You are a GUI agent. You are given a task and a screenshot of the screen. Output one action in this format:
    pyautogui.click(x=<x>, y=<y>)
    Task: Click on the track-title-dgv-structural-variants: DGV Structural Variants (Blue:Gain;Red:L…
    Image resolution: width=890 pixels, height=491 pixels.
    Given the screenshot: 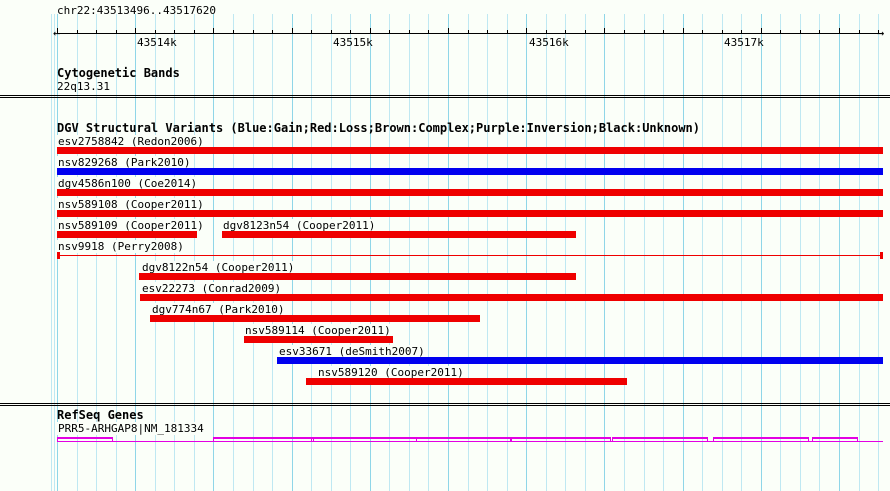 What is the action you would take?
    pyautogui.click(x=378, y=128)
    